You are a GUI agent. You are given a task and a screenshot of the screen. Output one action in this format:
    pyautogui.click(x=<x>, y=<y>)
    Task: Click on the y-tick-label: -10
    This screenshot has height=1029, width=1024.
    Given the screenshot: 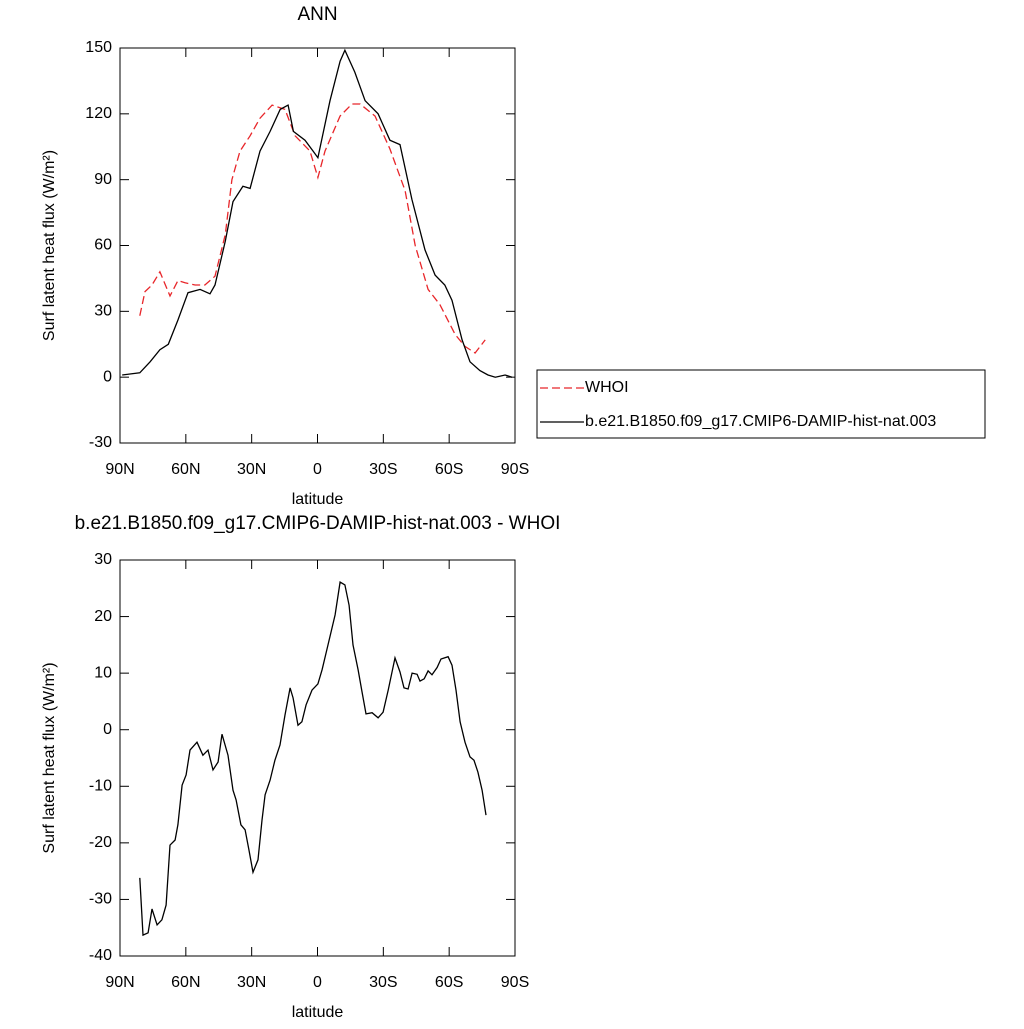 What is the action you would take?
    pyautogui.click(x=100, y=786)
    